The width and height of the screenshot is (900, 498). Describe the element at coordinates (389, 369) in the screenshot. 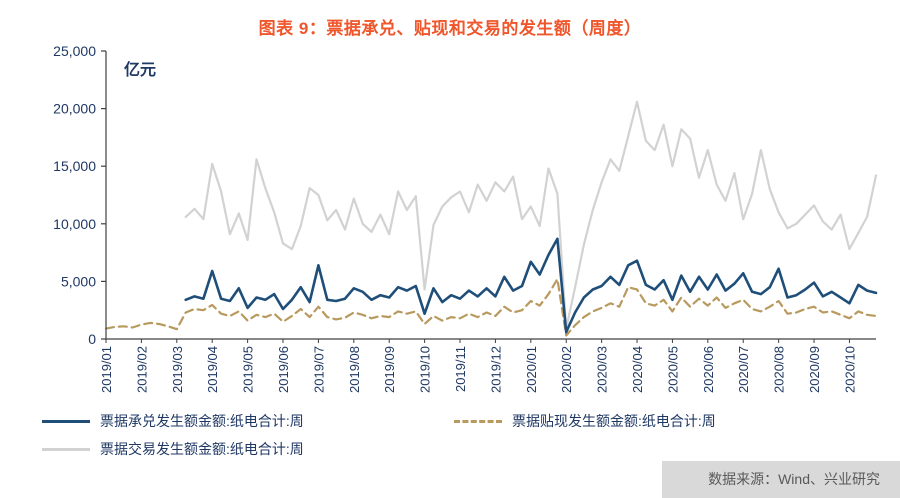

I see `svg-text: 2019/09` at that location.